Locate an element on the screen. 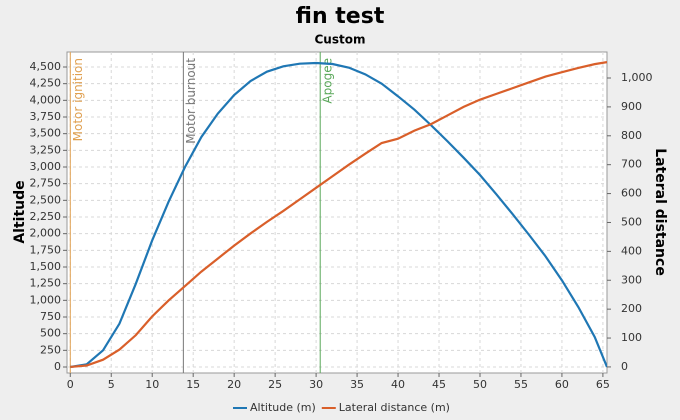 This screenshot has height=420, width=680. event-label: Motor burnout is located at coordinates (191, 101).